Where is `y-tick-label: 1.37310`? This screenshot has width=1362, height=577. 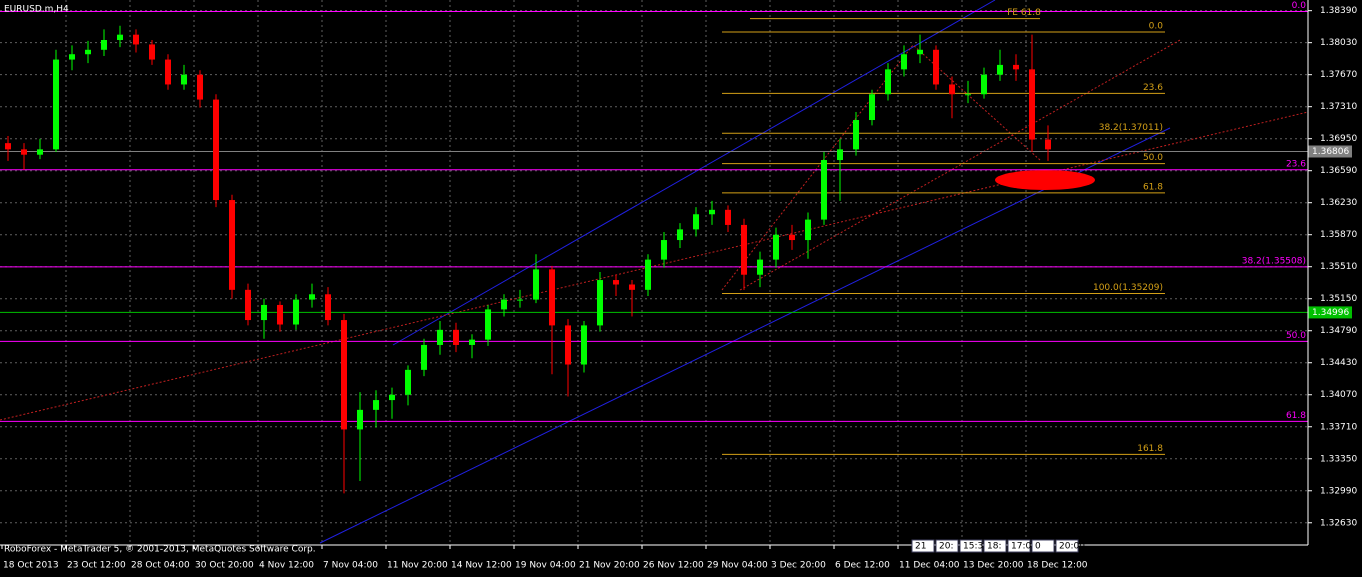
y-tick-label: 1.37310 is located at coordinates (1338, 107).